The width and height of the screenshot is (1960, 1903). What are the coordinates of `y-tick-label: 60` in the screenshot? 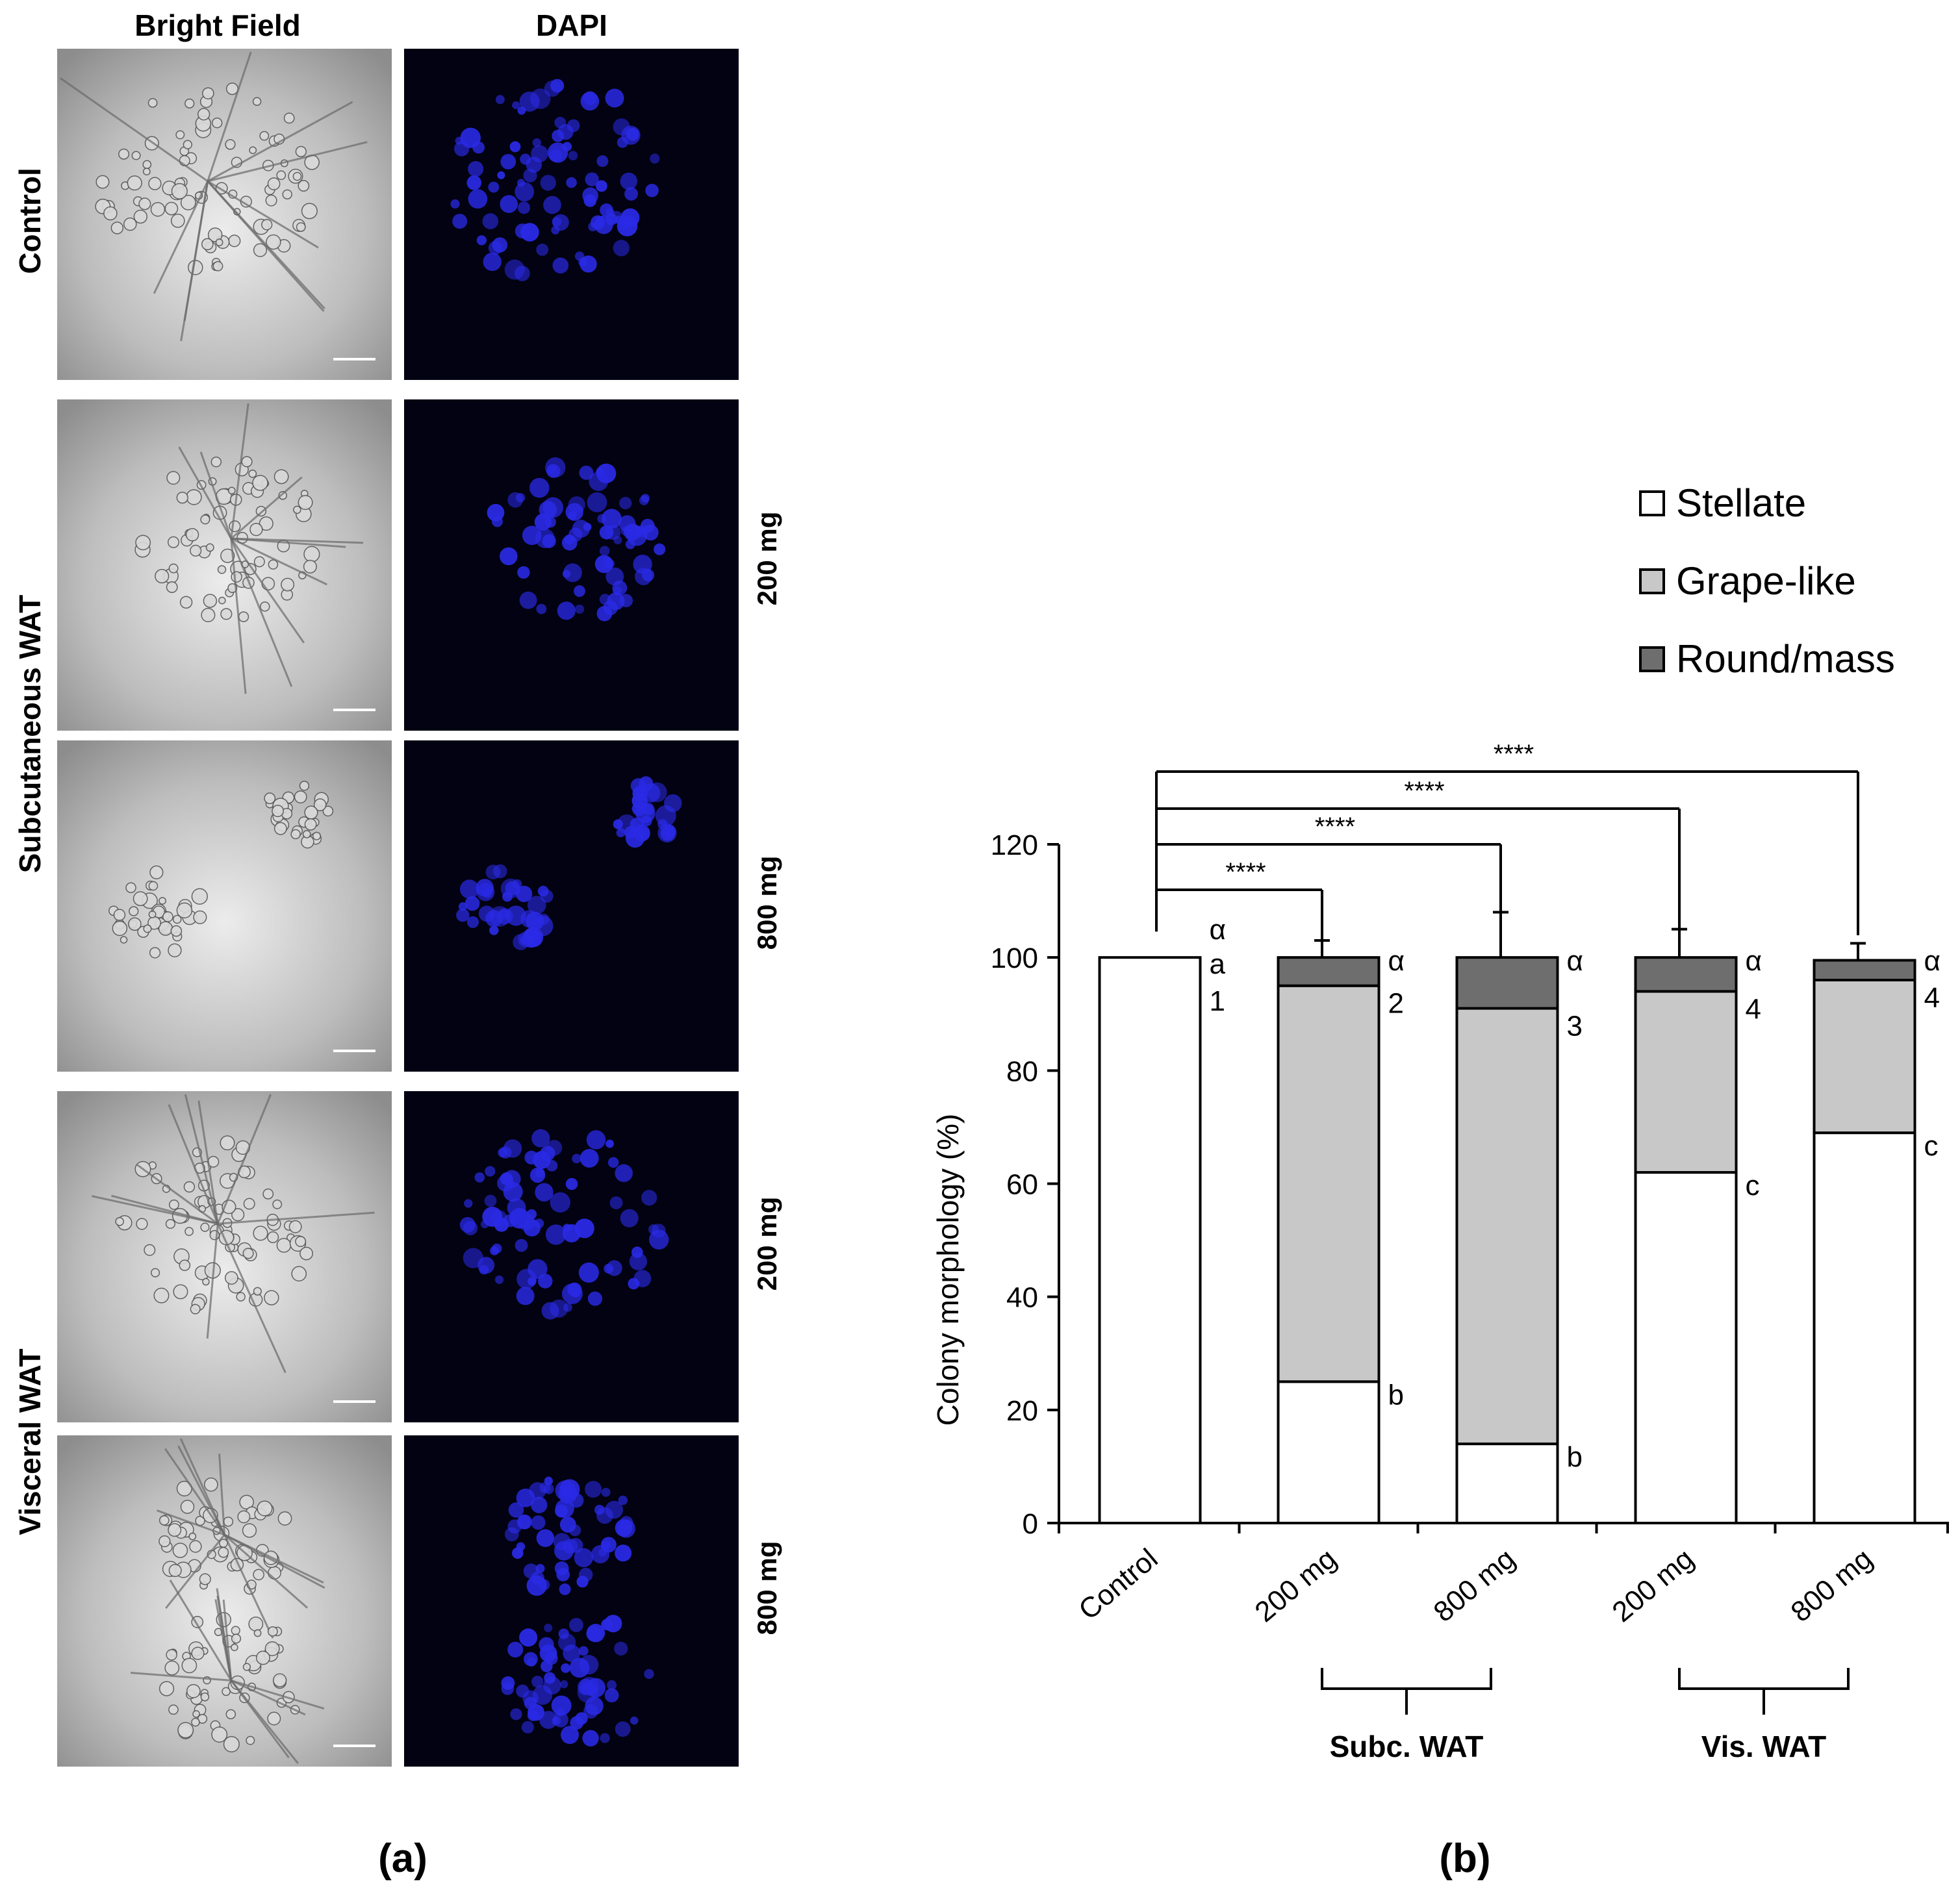 It's located at (1022, 1185).